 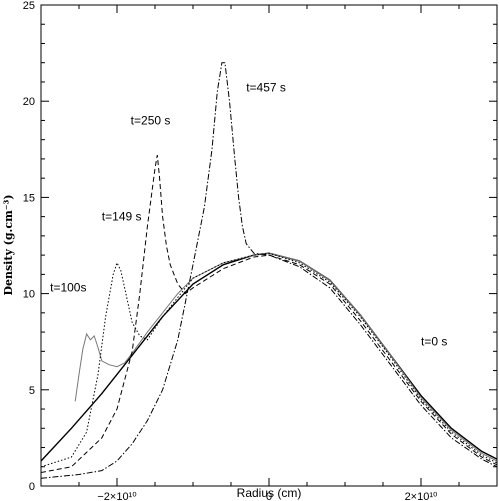 What do you see at coordinates (29, 6) in the screenshot?
I see `y-tick-label-5: 25` at bounding box center [29, 6].